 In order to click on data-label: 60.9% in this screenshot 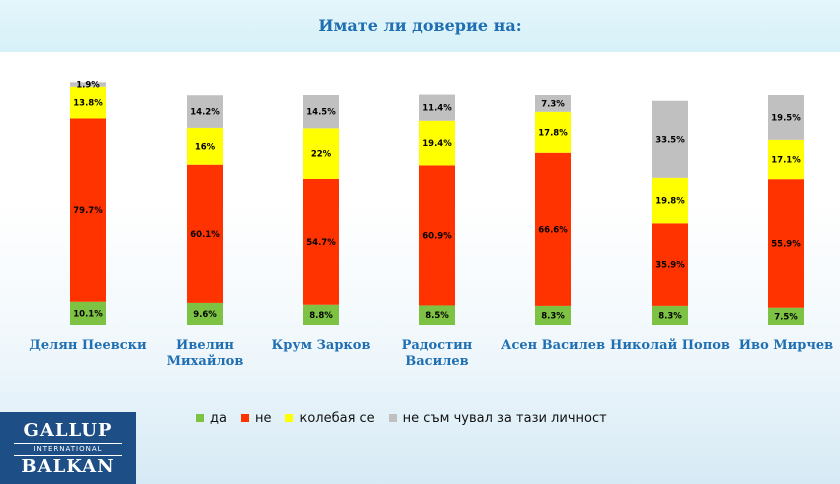, I will do `click(437, 236)`.